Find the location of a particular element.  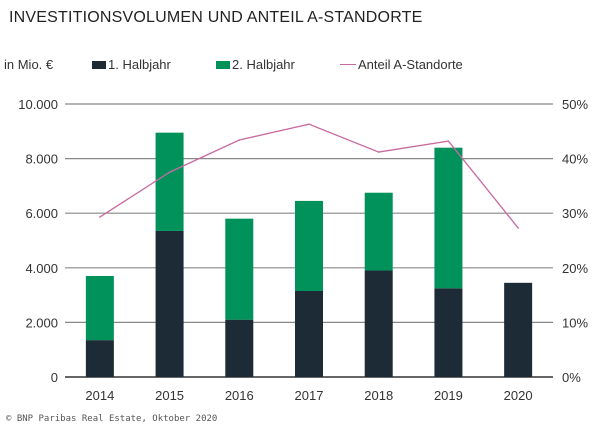

bar-1-halbjahr-2015 is located at coordinates (169, 303).